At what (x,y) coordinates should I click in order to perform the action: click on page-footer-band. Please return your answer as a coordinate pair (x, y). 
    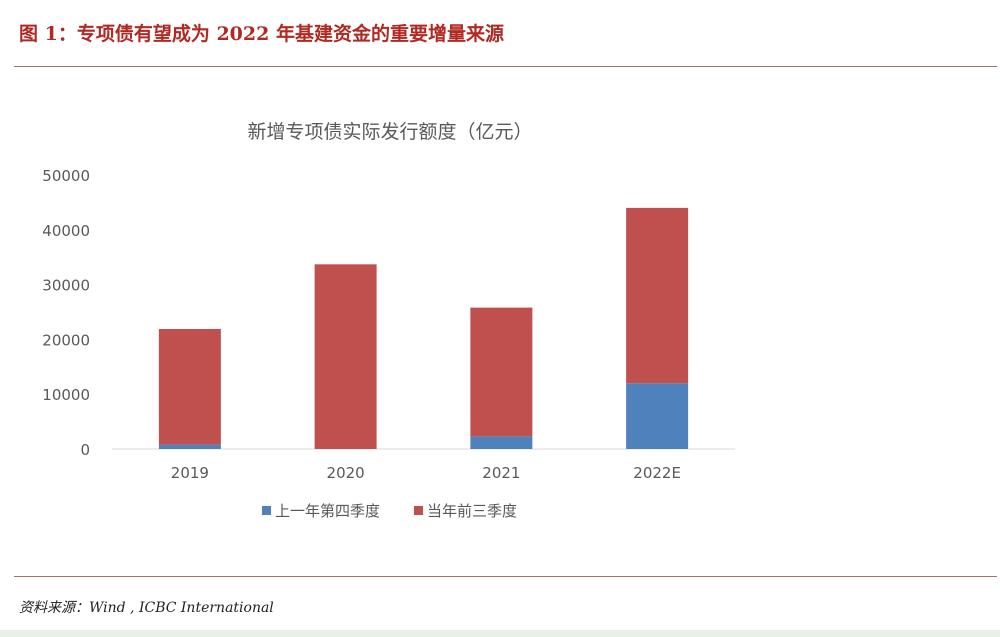
    Looking at the image, I should click on (500, 633).